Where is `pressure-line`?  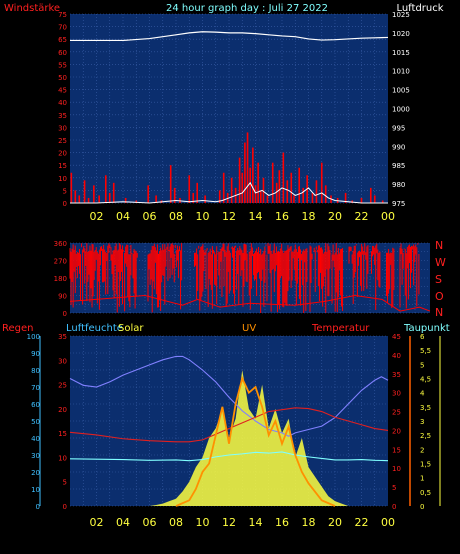
pressure-line is located at coordinates (229, 36).